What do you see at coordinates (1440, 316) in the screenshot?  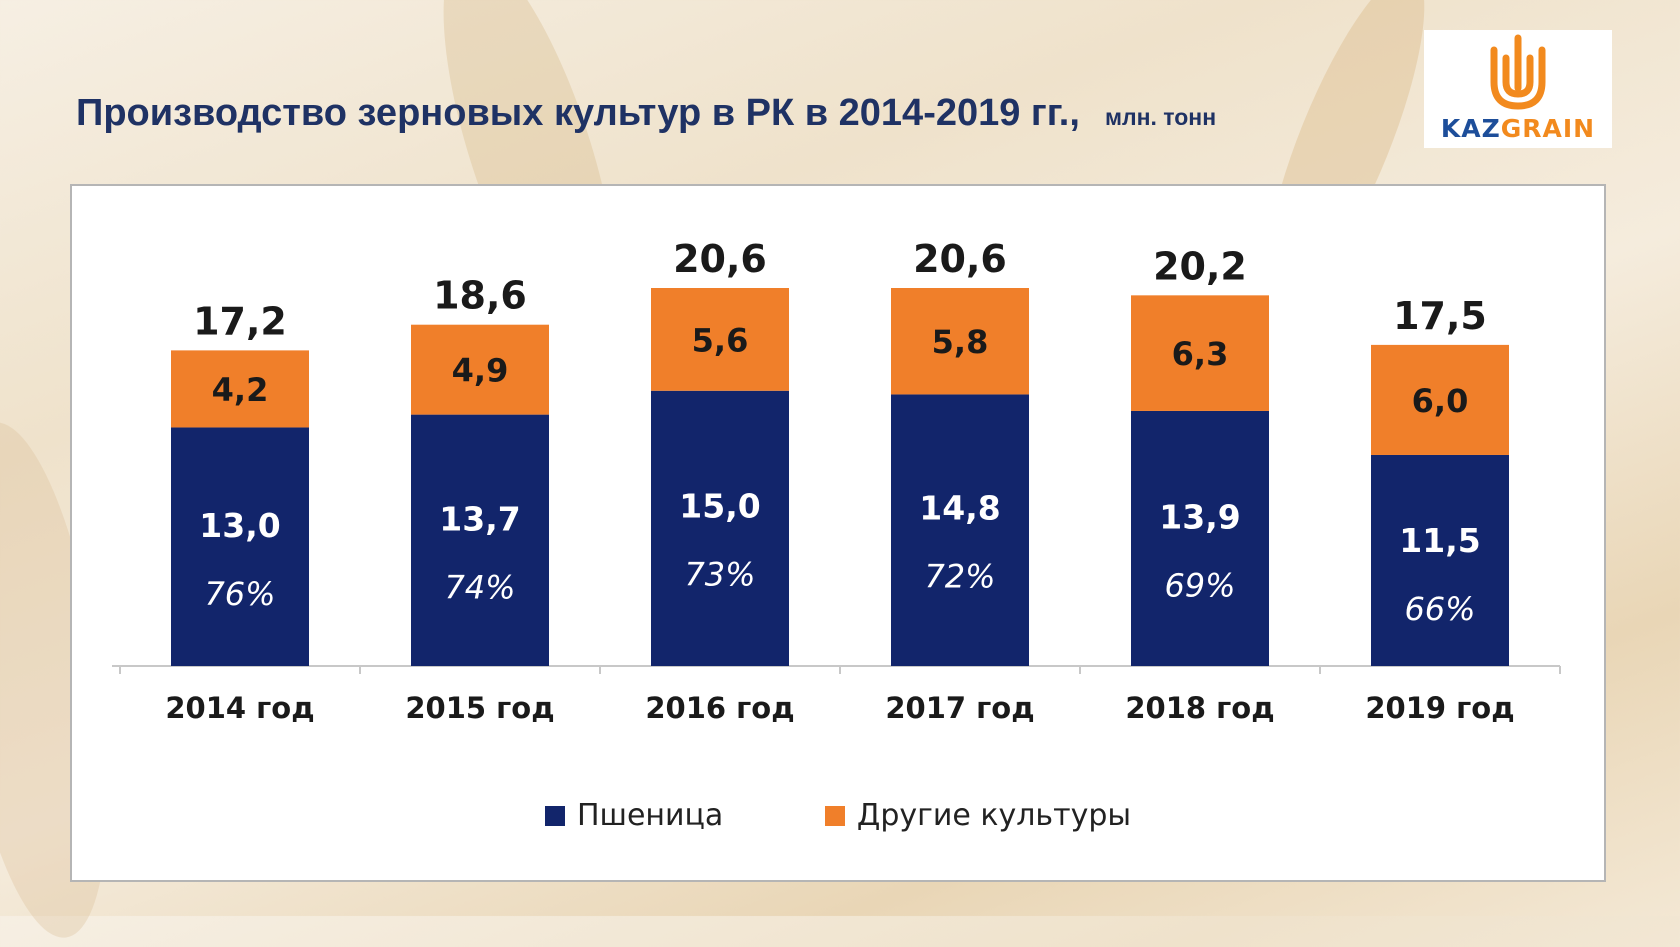 I see `data-label-total: 17,5` at bounding box center [1440, 316].